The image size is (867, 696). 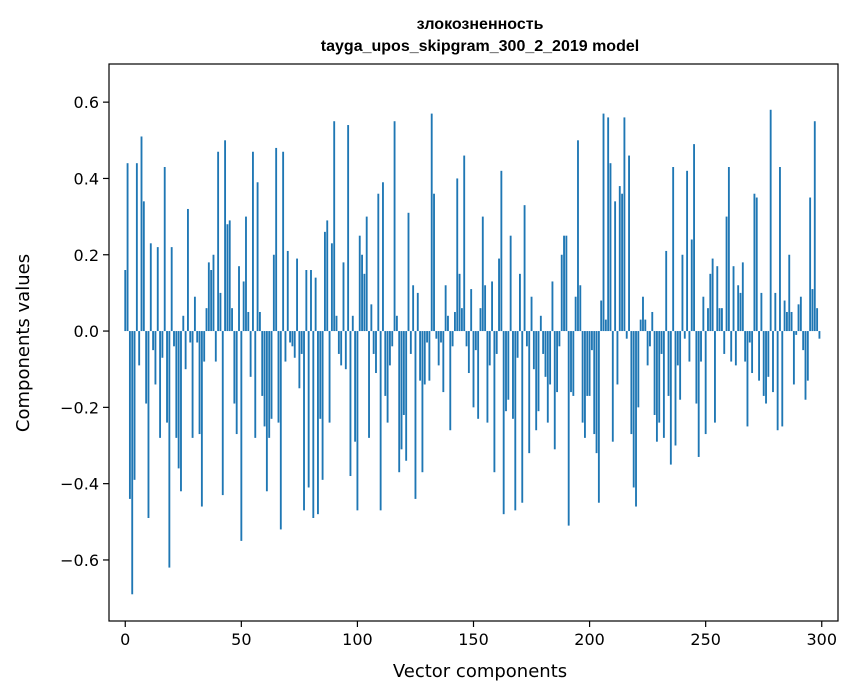 I want to click on x-tick-label: 200, so click(x=589, y=639).